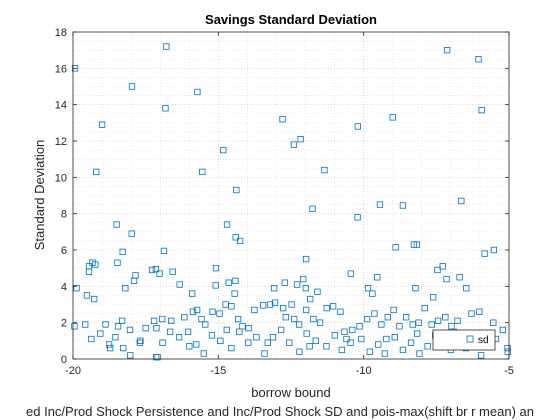 This screenshot has width=560, height=420. I want to click on y-tick-label: 8, so click(64, 215).